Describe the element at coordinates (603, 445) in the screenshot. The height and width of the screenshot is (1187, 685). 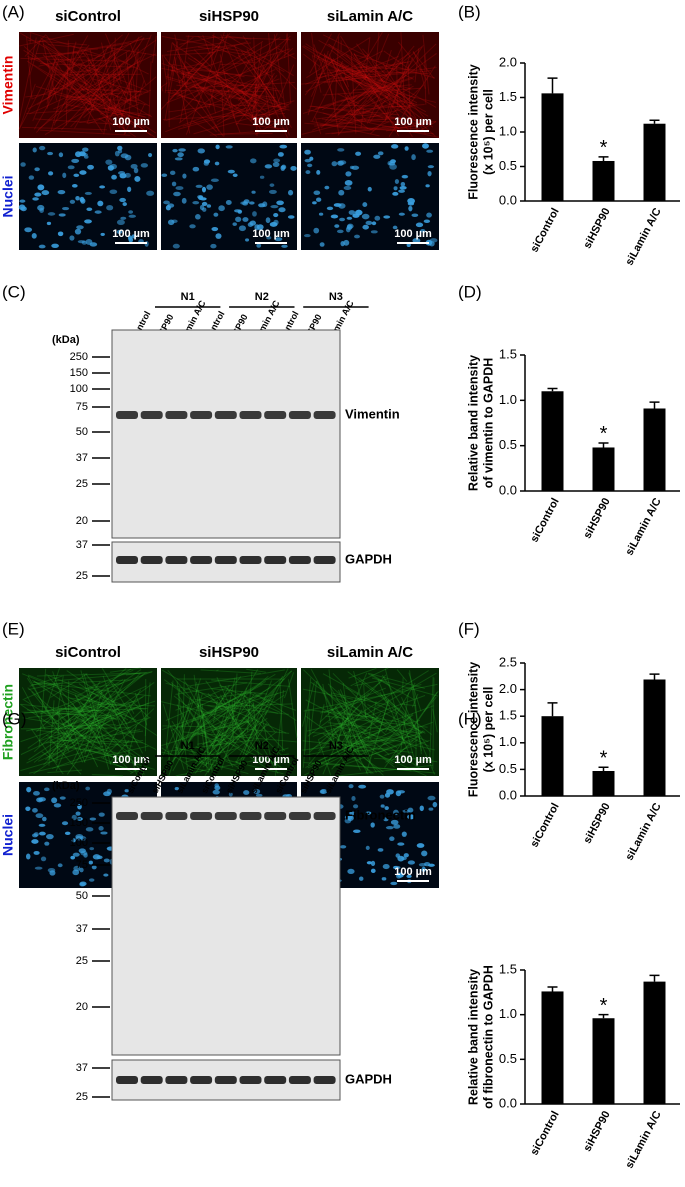
I see `error-bar` at that location.